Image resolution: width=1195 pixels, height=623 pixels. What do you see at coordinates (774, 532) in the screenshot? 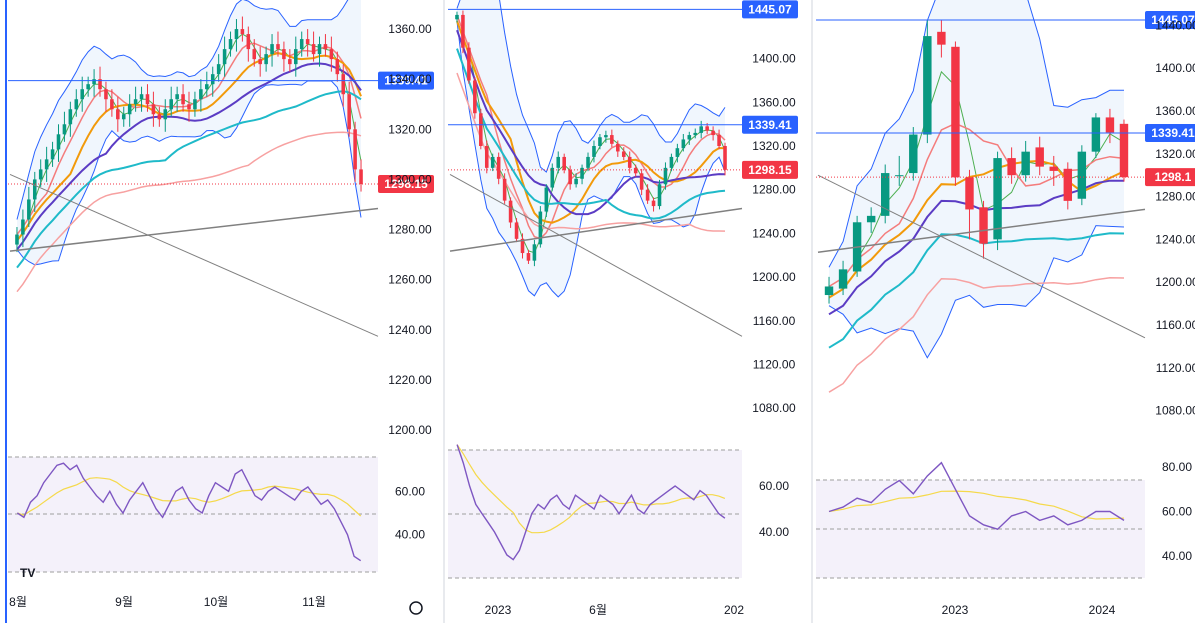
I see `rsi-y-tick-label: 40.00` at bounding box center [774, 532].